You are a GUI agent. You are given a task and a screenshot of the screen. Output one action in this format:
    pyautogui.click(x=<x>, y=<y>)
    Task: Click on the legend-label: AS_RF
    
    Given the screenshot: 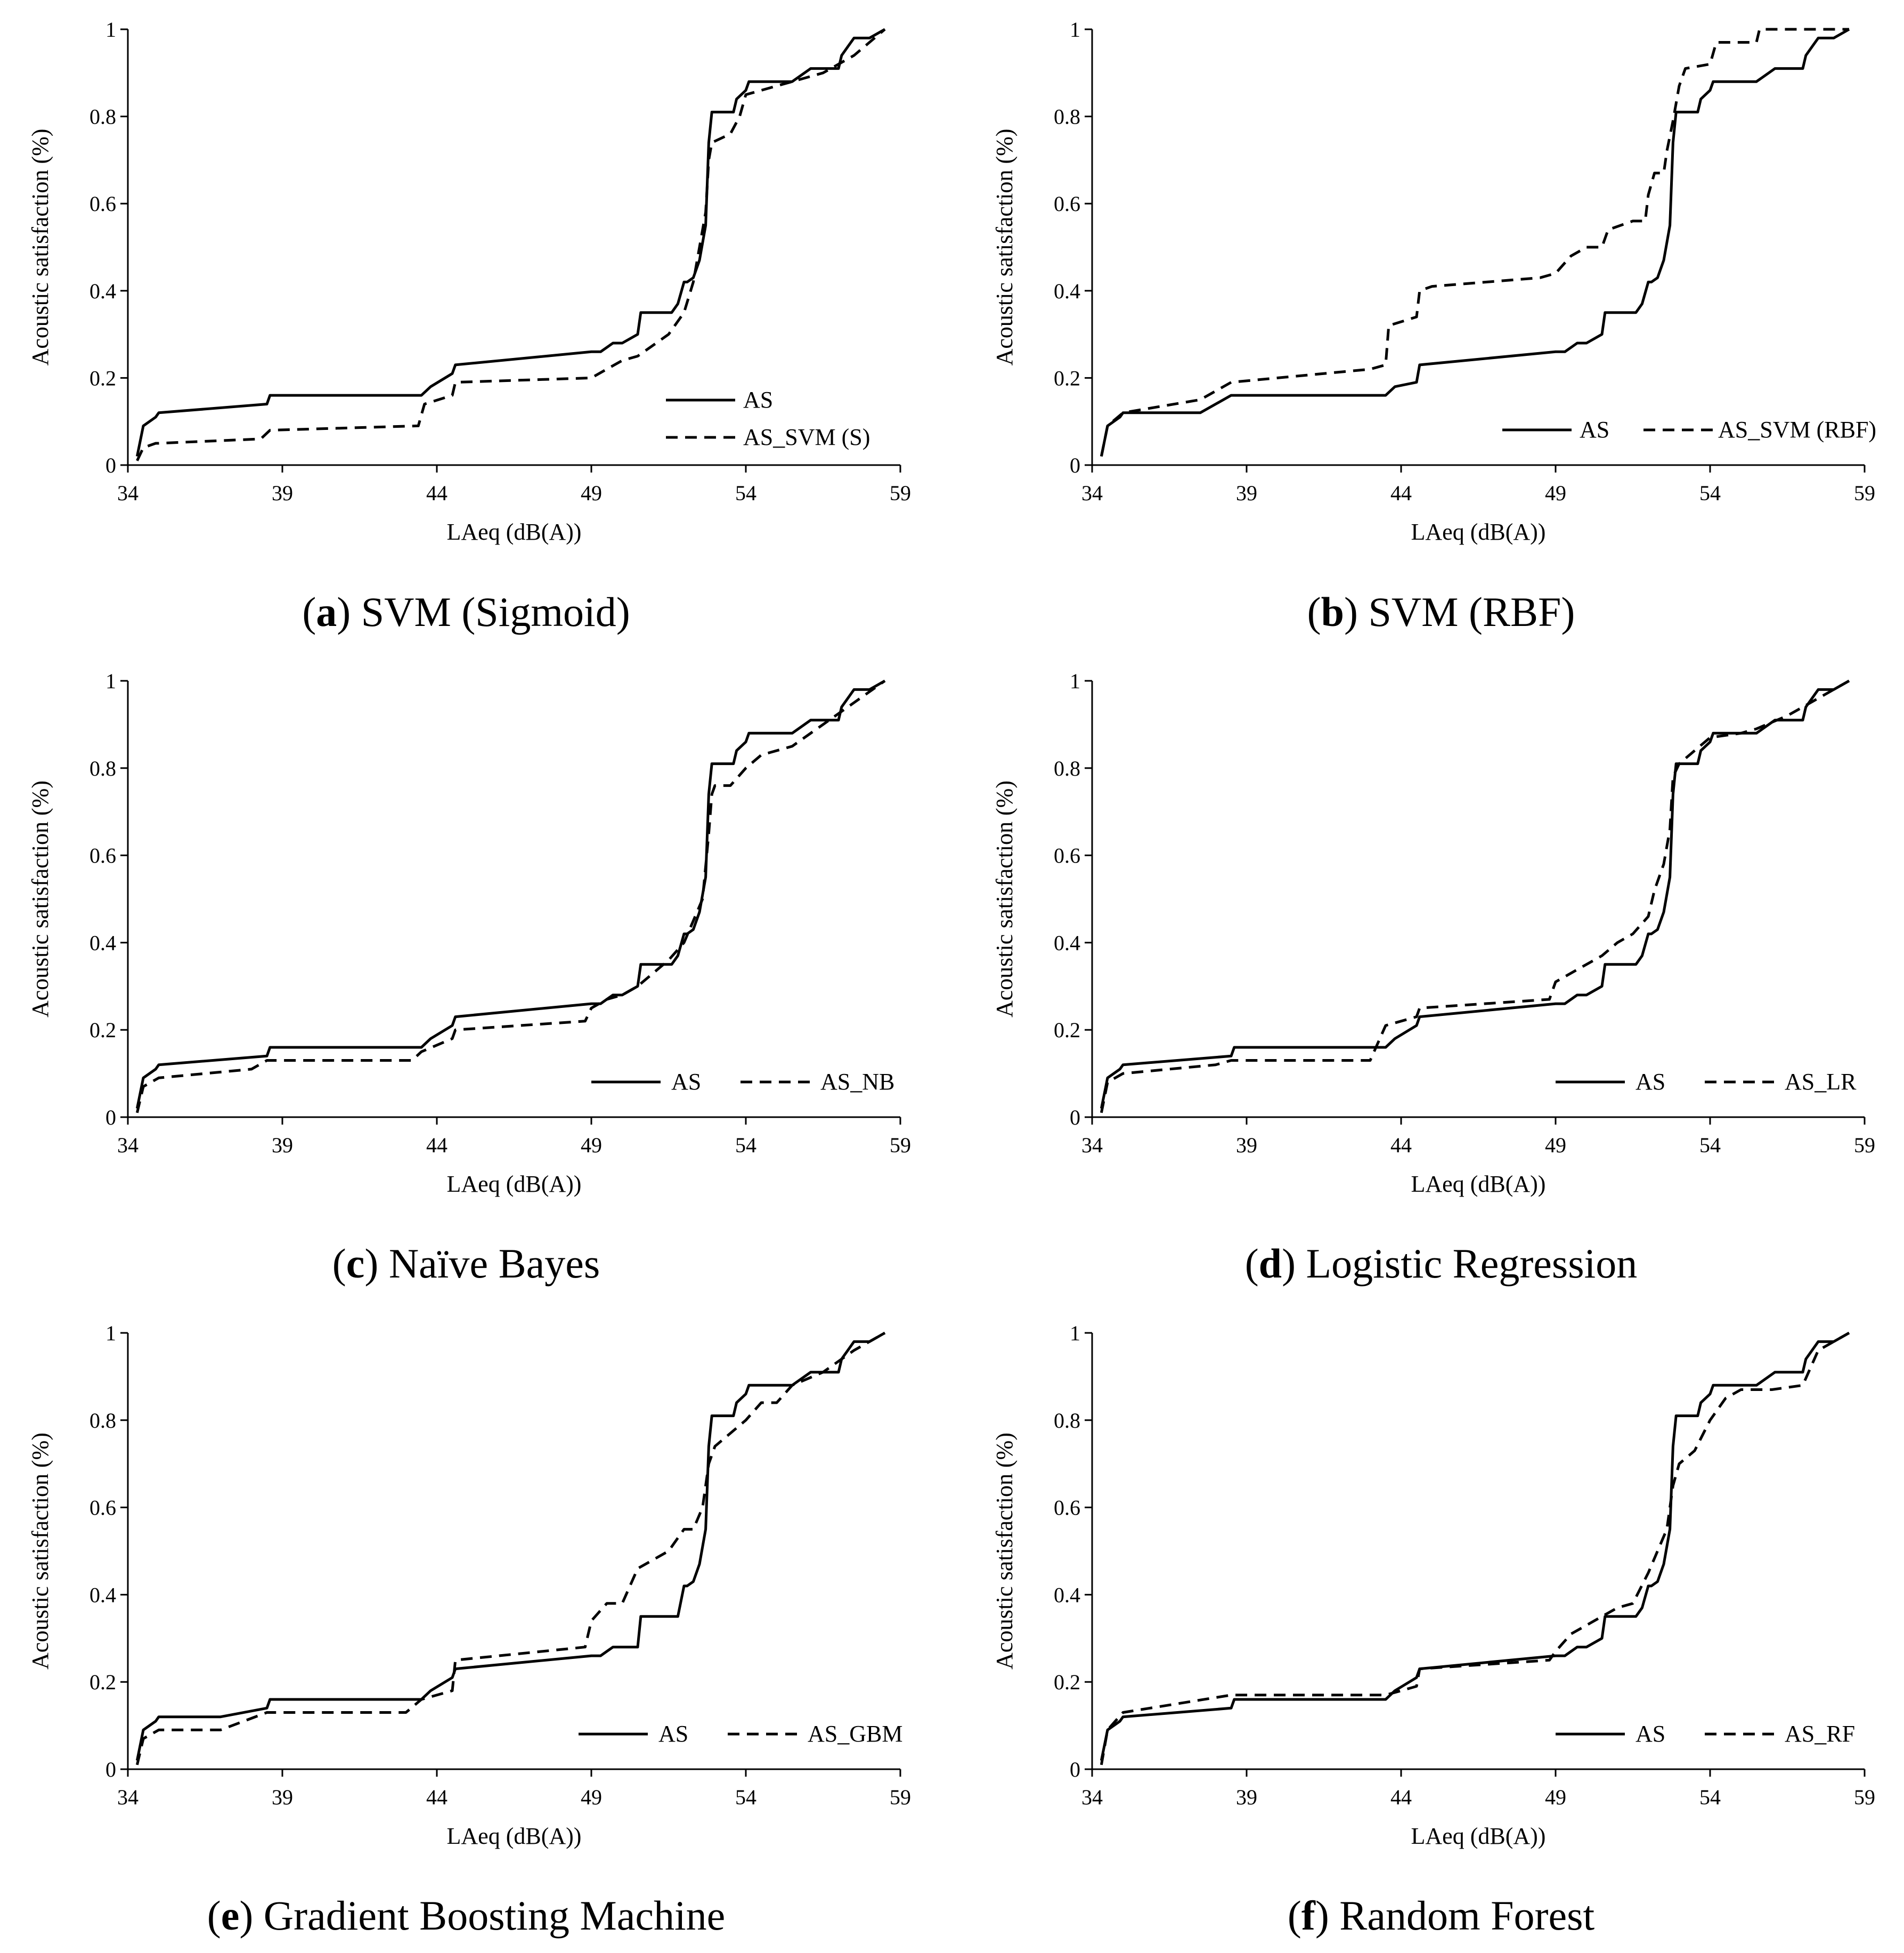 What is the action you would take?
    pyautogui.click(x=1820, y=1734)
    